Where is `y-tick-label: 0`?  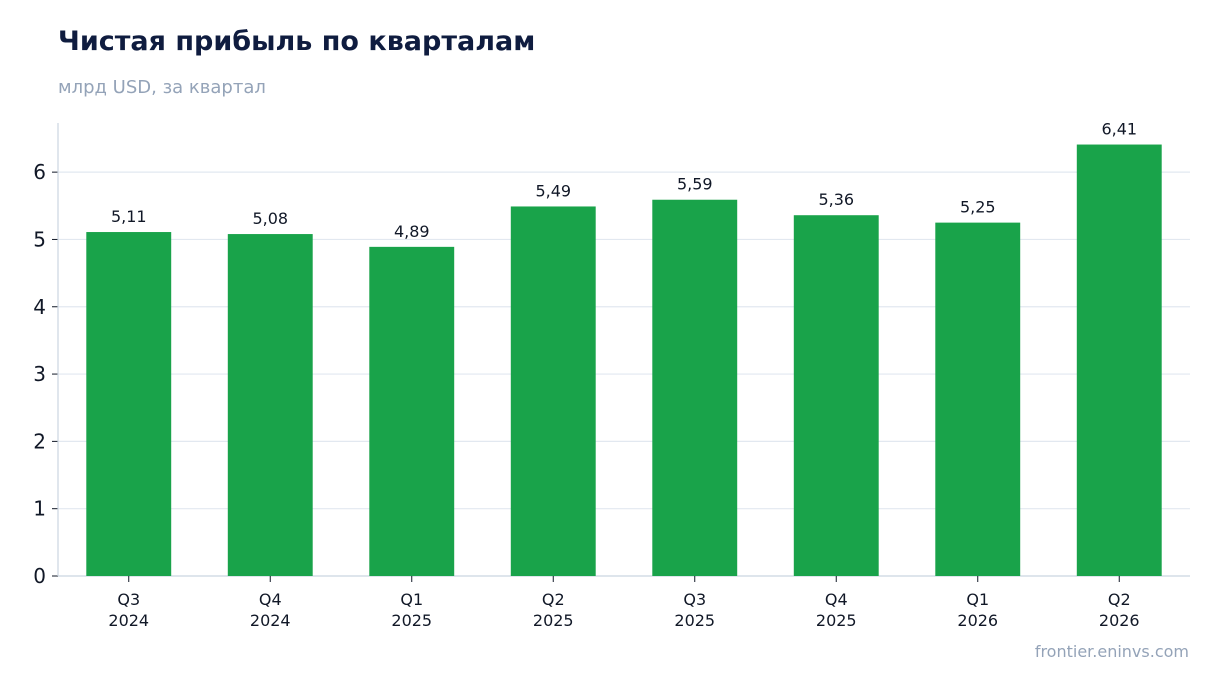 y-tick-label: 0 is located at coordinates (39, 576).